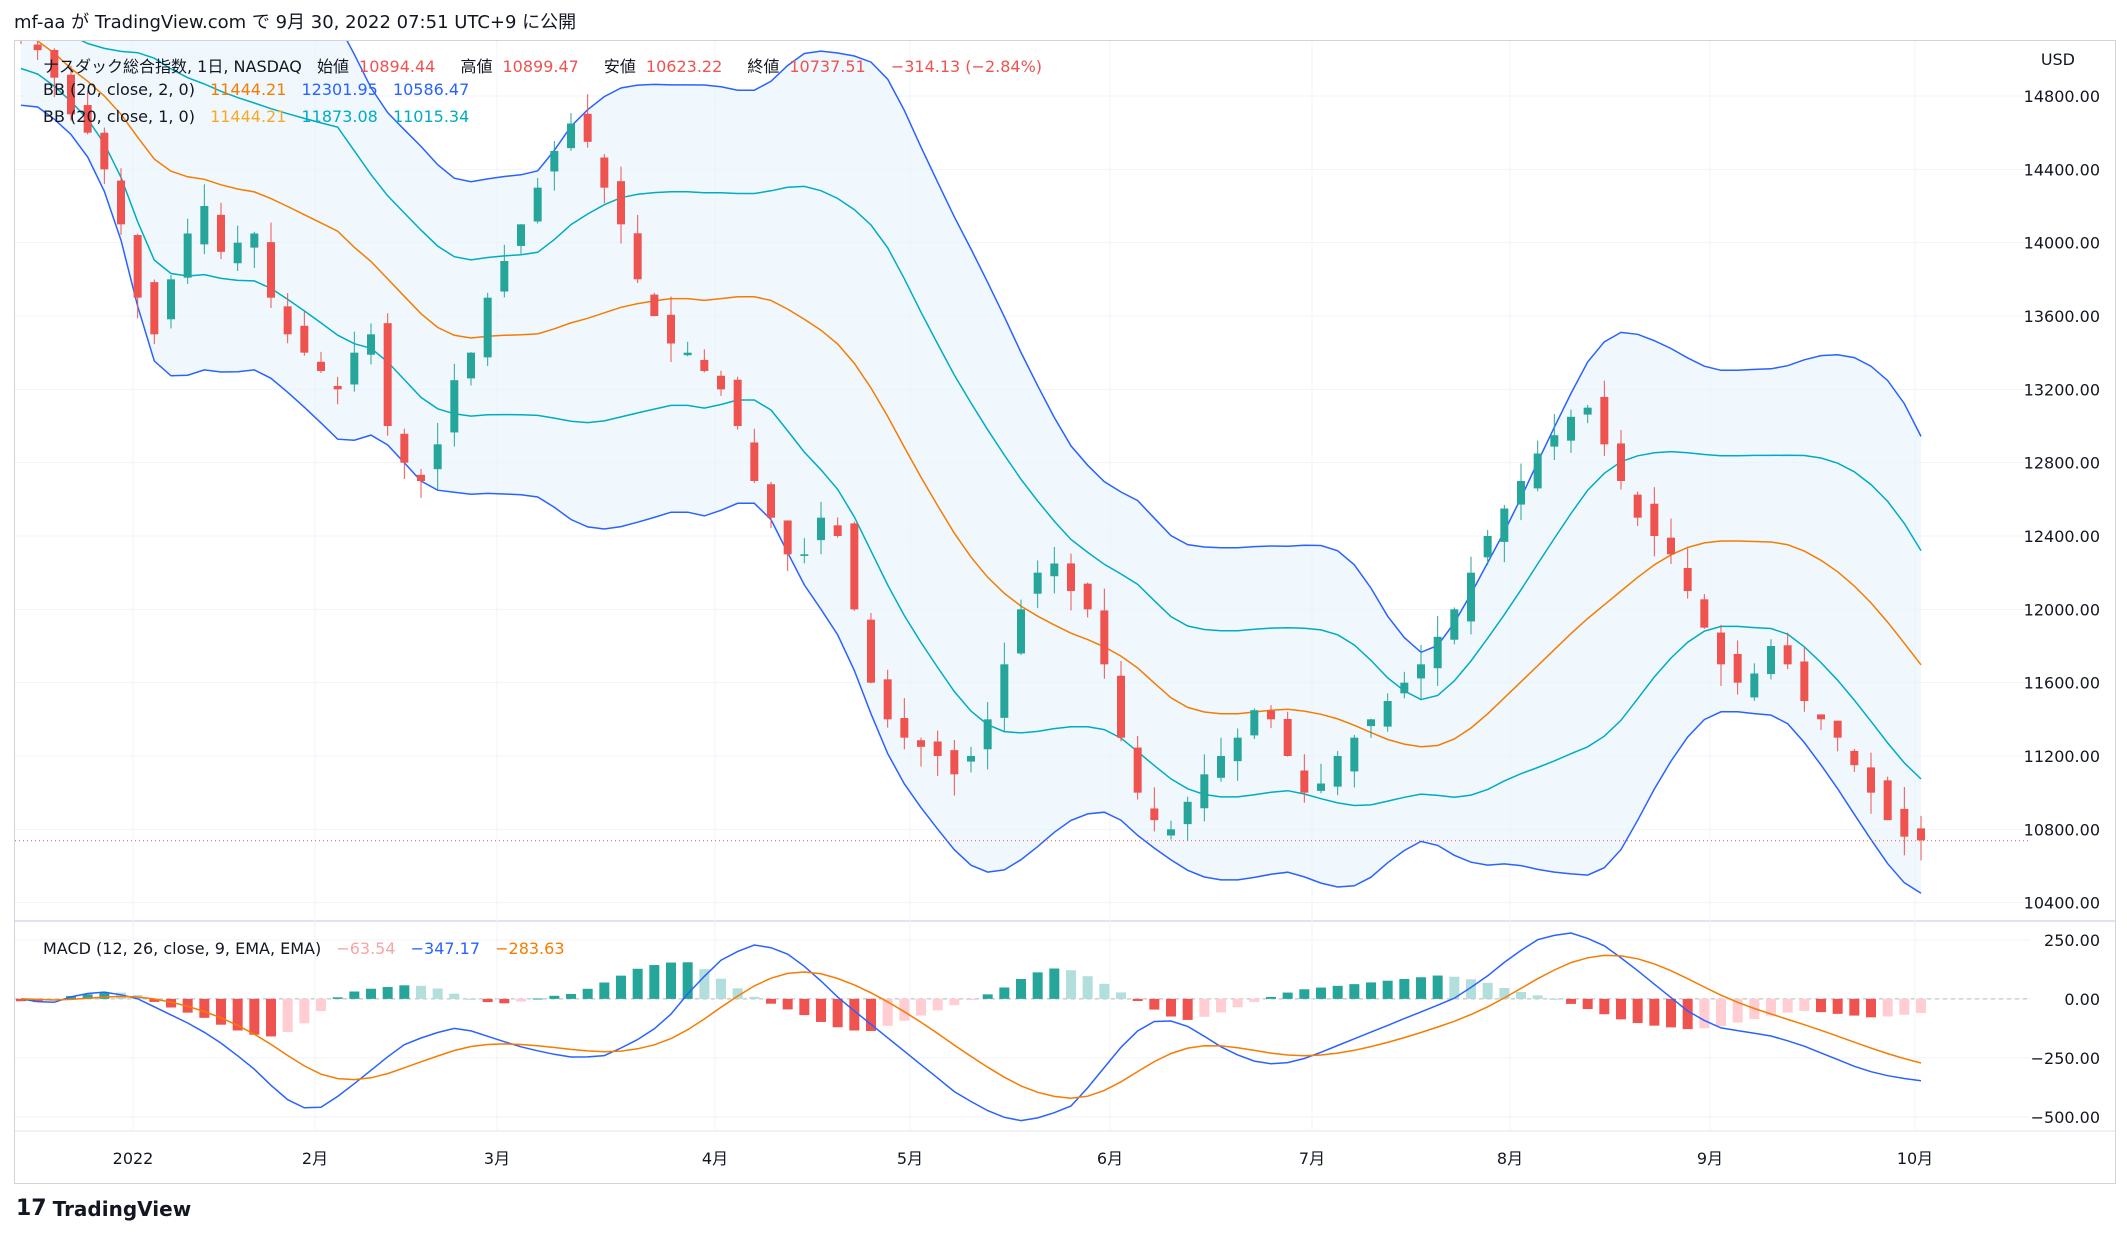  I want to click on macd-tick-label: −500.00, so click(2065, 1117).